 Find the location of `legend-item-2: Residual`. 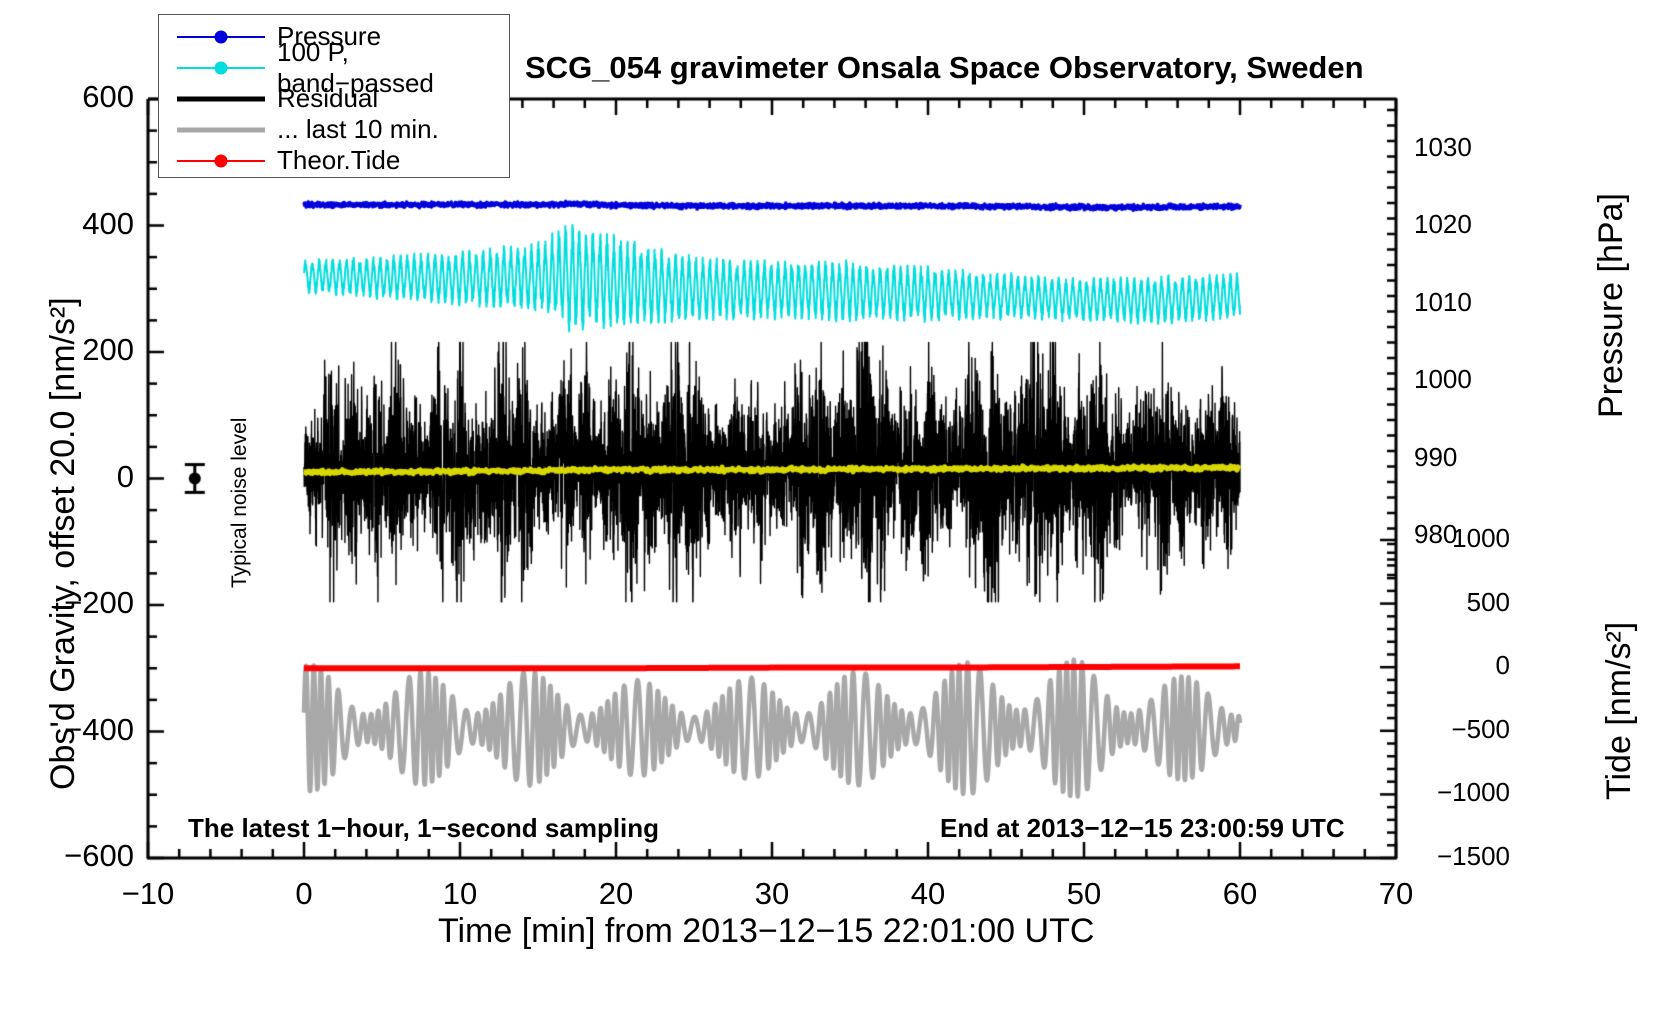

legend-item-2: Residual is located at coordinates (341, 98).